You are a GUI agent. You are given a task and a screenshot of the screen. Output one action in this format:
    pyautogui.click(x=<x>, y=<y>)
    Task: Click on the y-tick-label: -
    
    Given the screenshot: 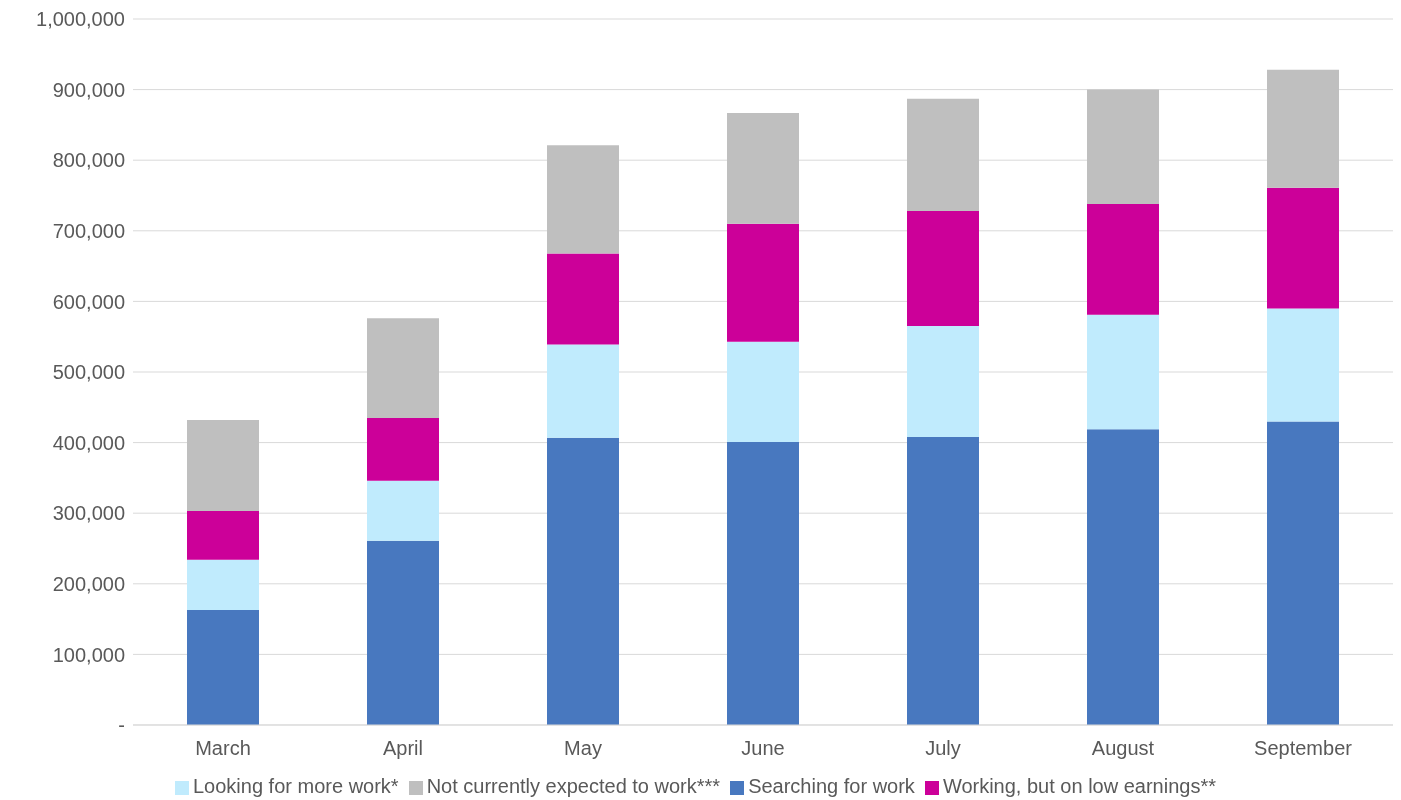 What is the action you would take?
    pyautogui.click(x=121, y=725)
    